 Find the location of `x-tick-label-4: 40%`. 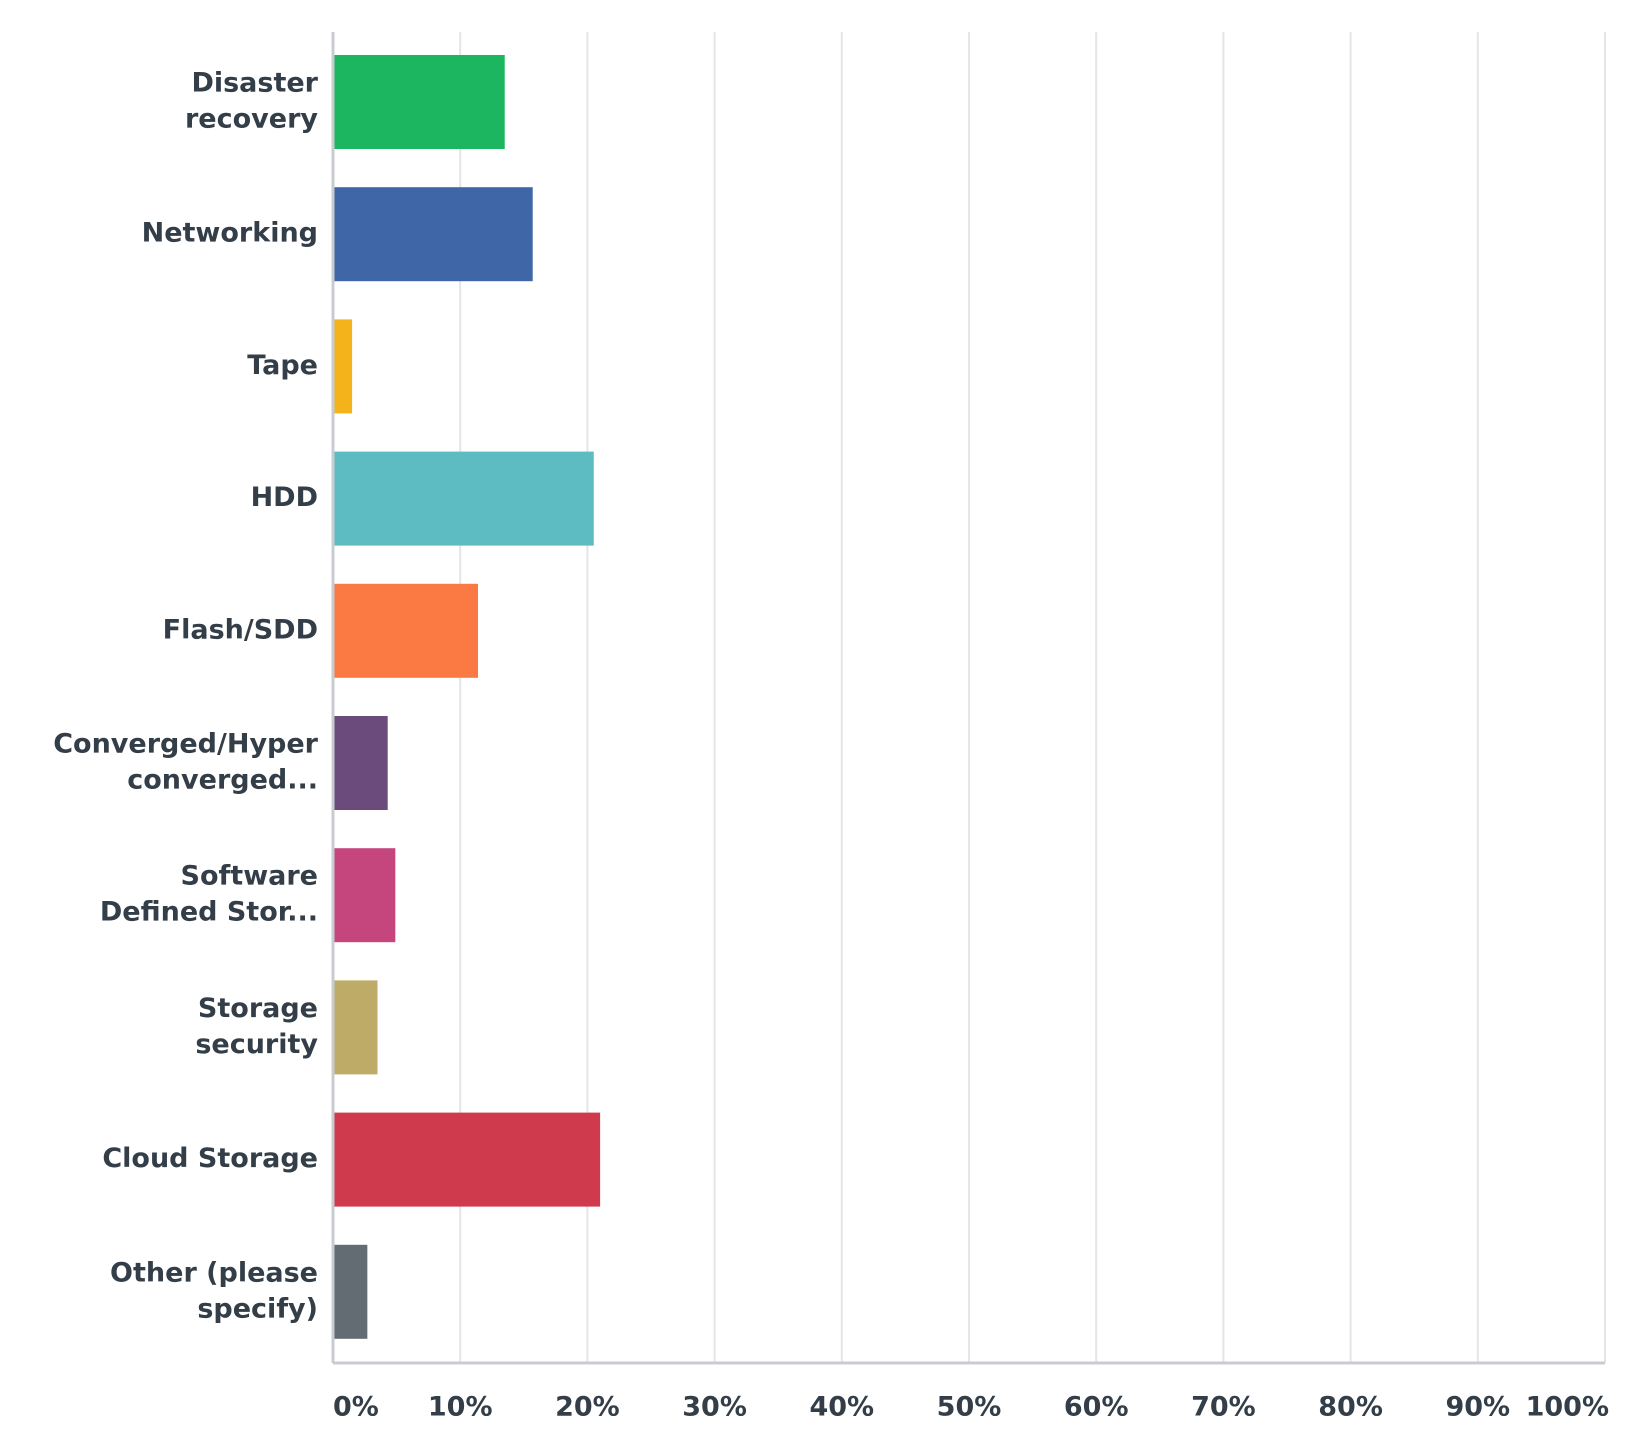

x-tick-label-4: 40% is located at coordinates (841, 1407).